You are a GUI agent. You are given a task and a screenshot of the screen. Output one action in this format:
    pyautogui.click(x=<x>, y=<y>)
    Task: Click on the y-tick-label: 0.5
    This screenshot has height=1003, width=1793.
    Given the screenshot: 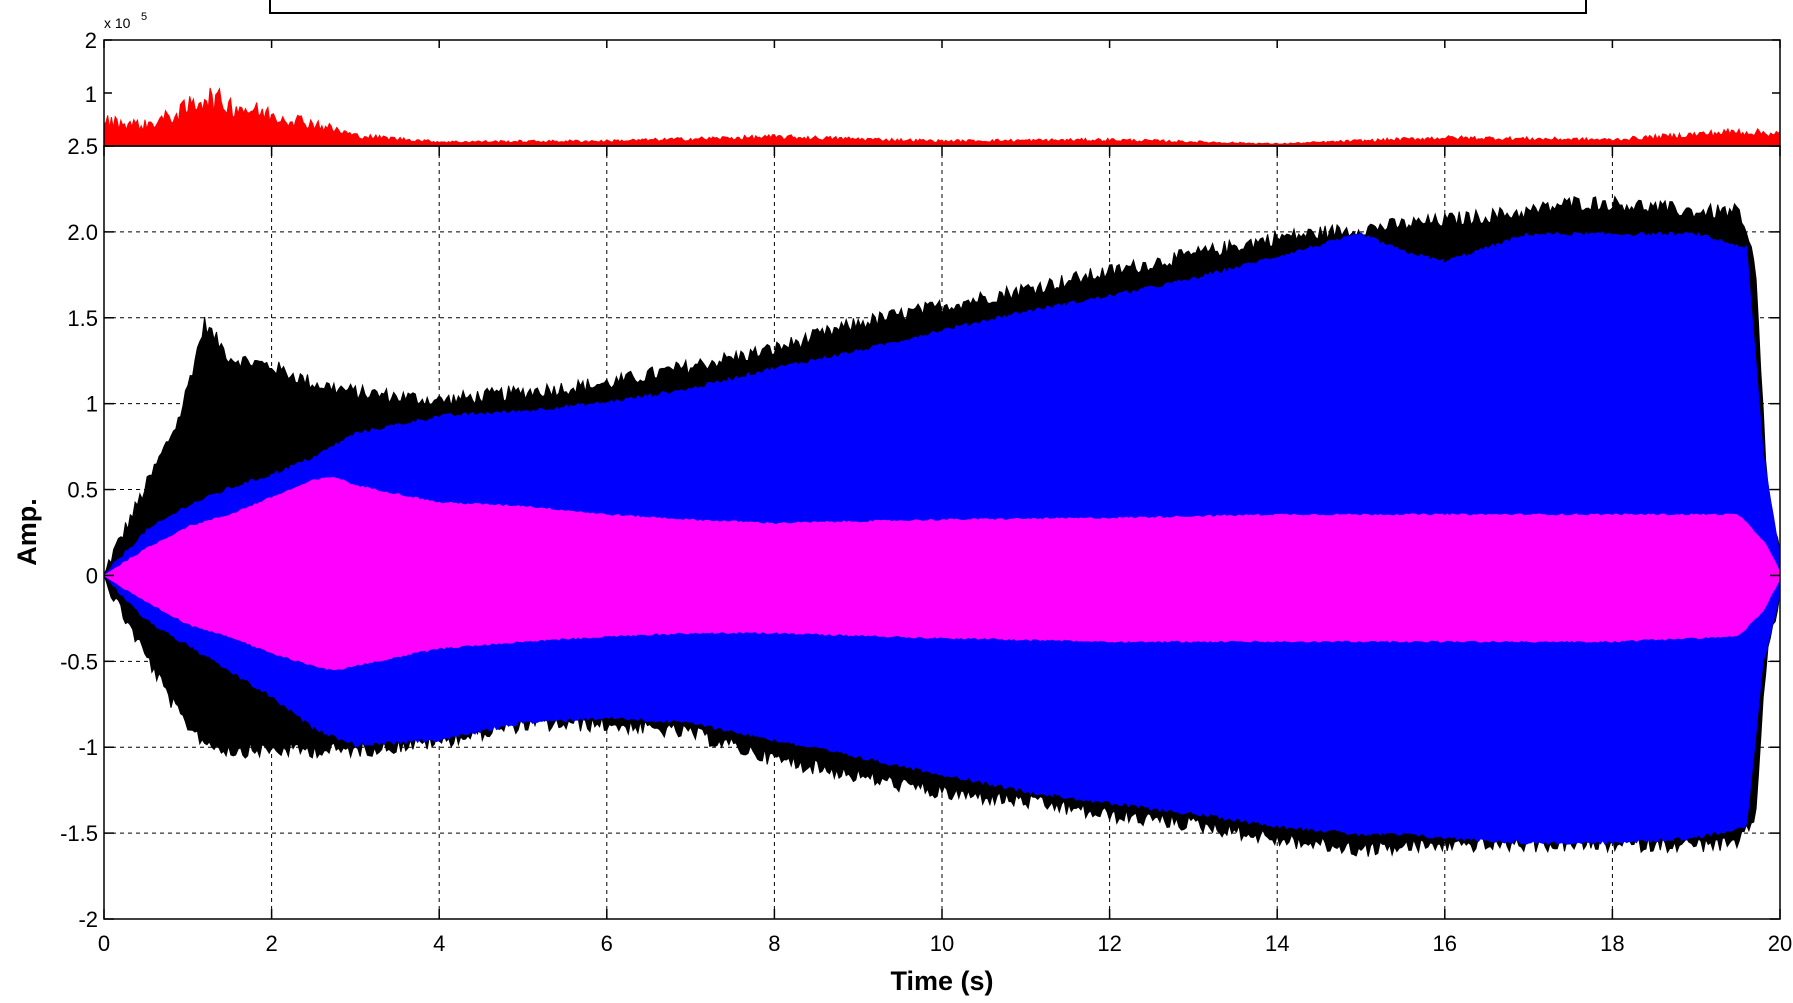 What is the action you would take?
    pyautogui.click(x=82, y=490)
    